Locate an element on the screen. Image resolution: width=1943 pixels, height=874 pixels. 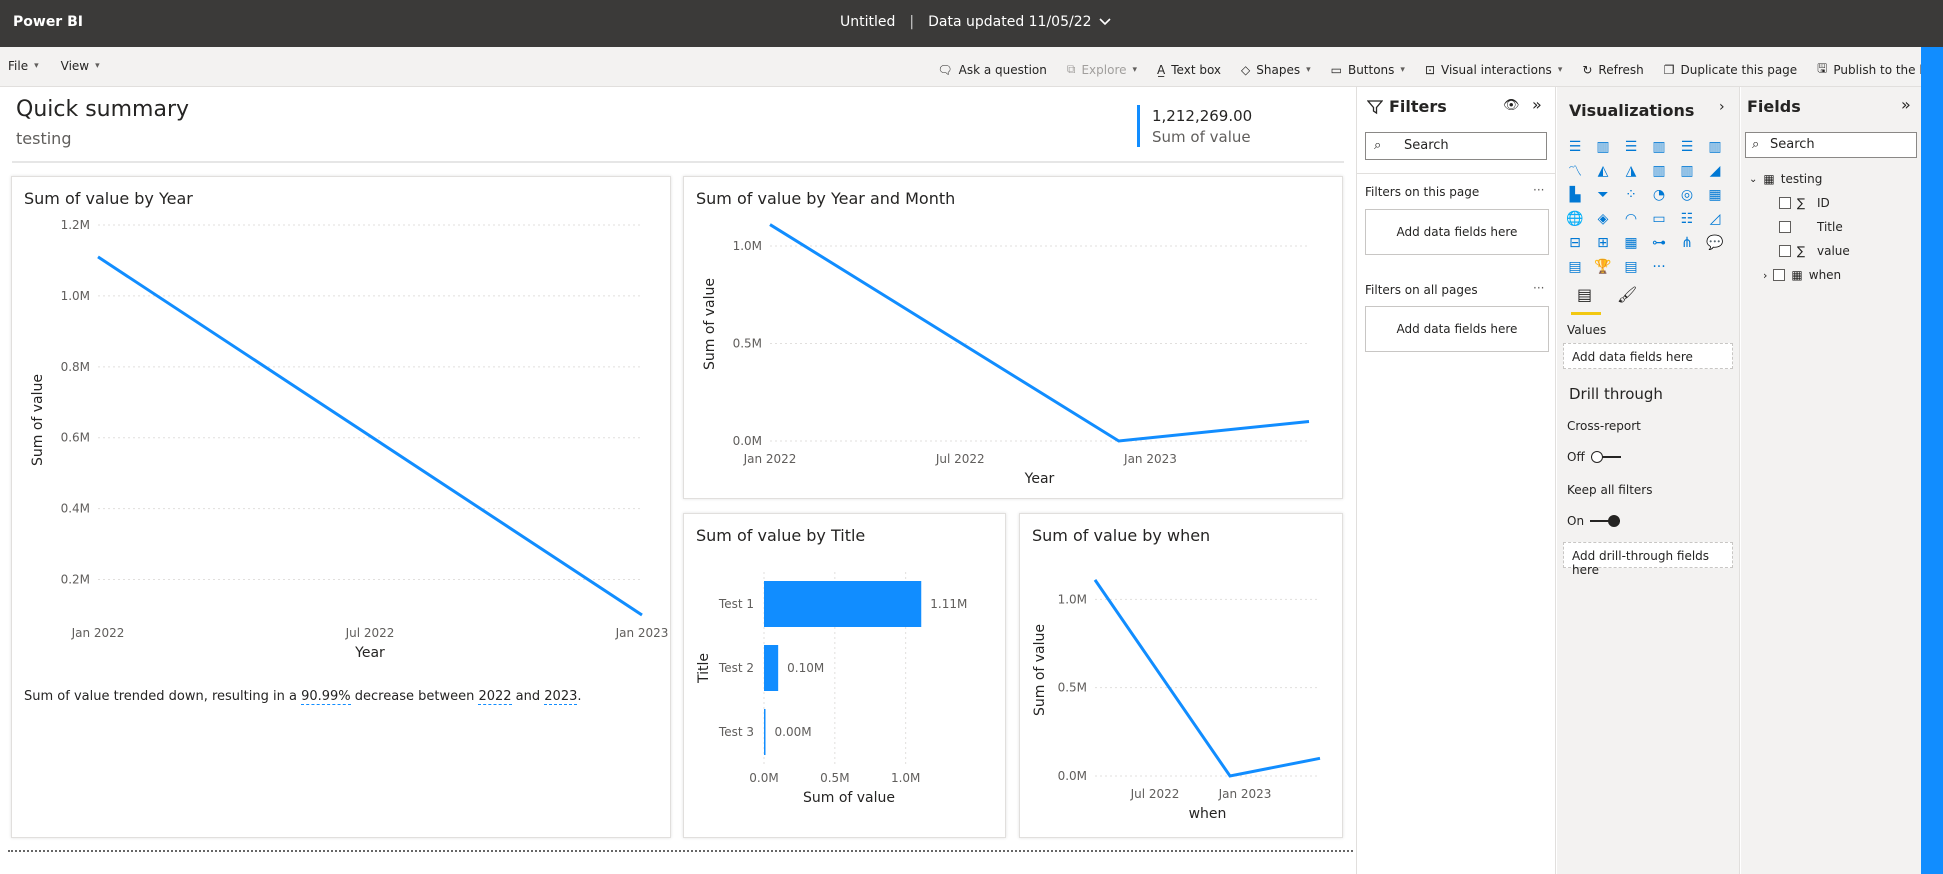
x-tick-label: 1.0M is located at coordinates (905, 778).